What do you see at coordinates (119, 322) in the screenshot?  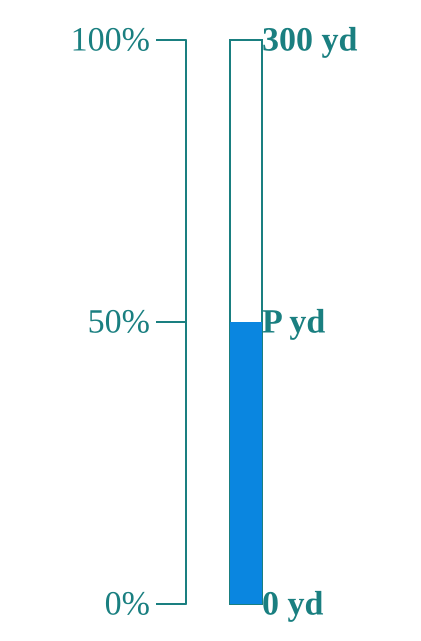 I see `y-tick-label: 50%` at bounding box center [119, 322].